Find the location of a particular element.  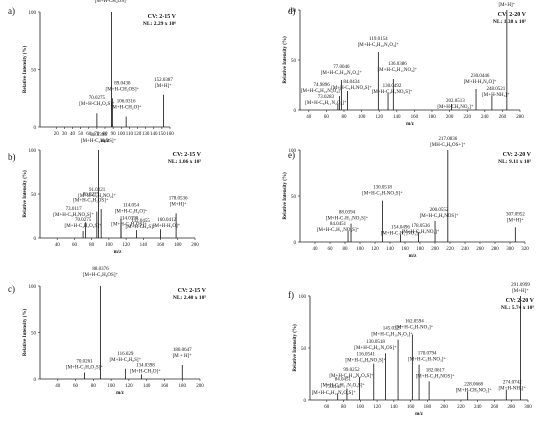

x-tick-label: 180 is located at coordinates (428, 407).